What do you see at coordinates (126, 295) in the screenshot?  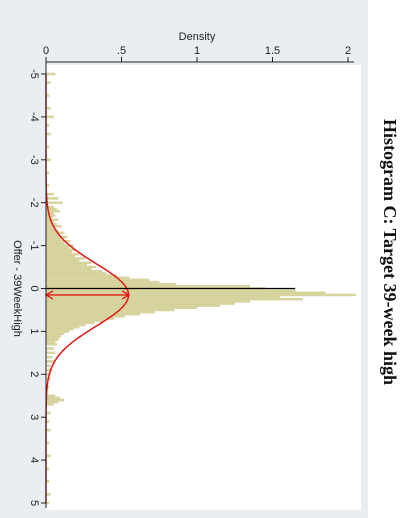 I see `mean-arrow-head-right` at bounding box center [126, 295].